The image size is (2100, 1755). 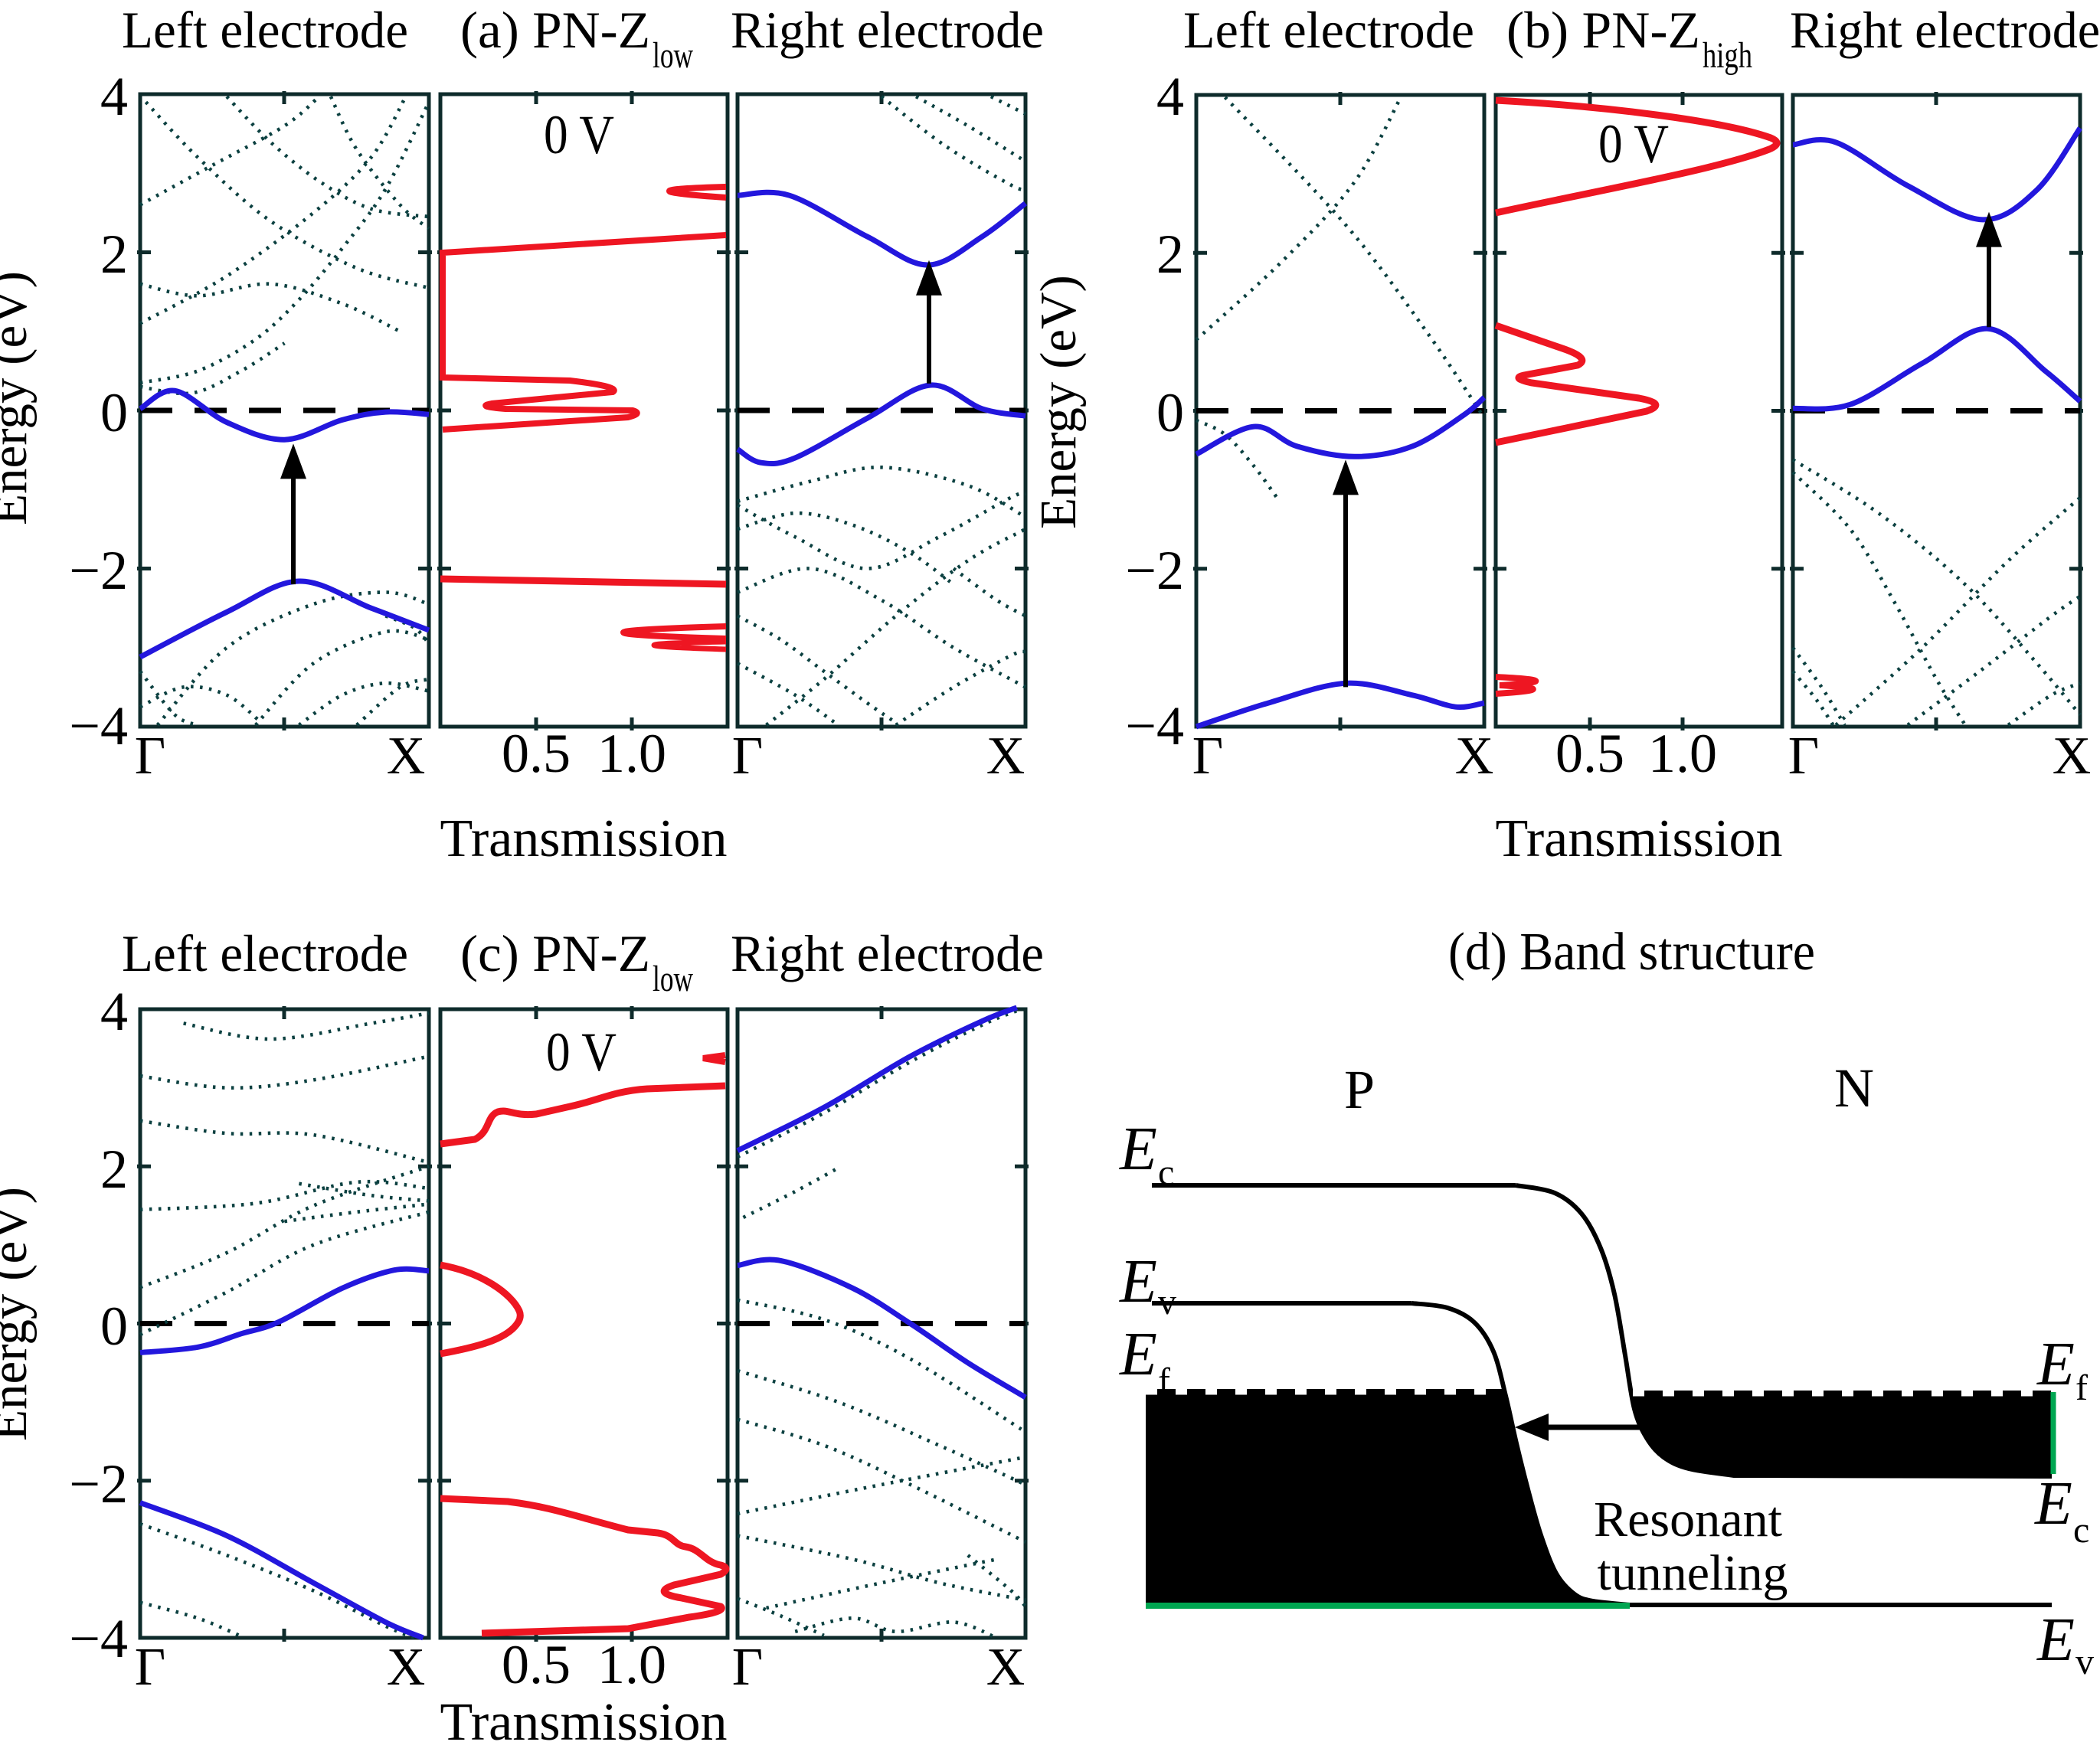 I want to click on svg-text: (c) PN-Z, so click(x=555, y=953).